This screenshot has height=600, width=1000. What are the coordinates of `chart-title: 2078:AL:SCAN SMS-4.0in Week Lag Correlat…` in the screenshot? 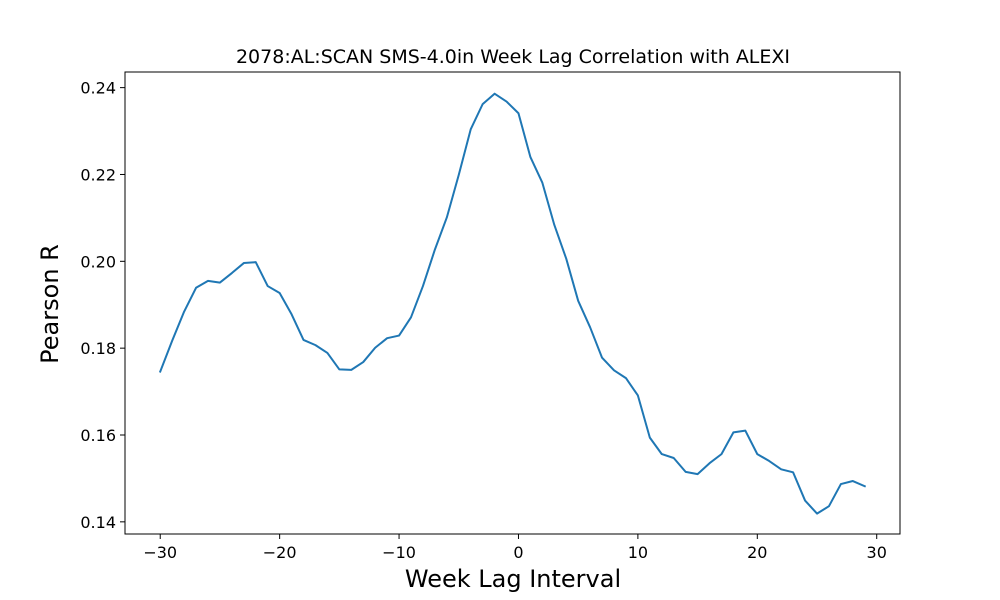 It's located at (513, 57).